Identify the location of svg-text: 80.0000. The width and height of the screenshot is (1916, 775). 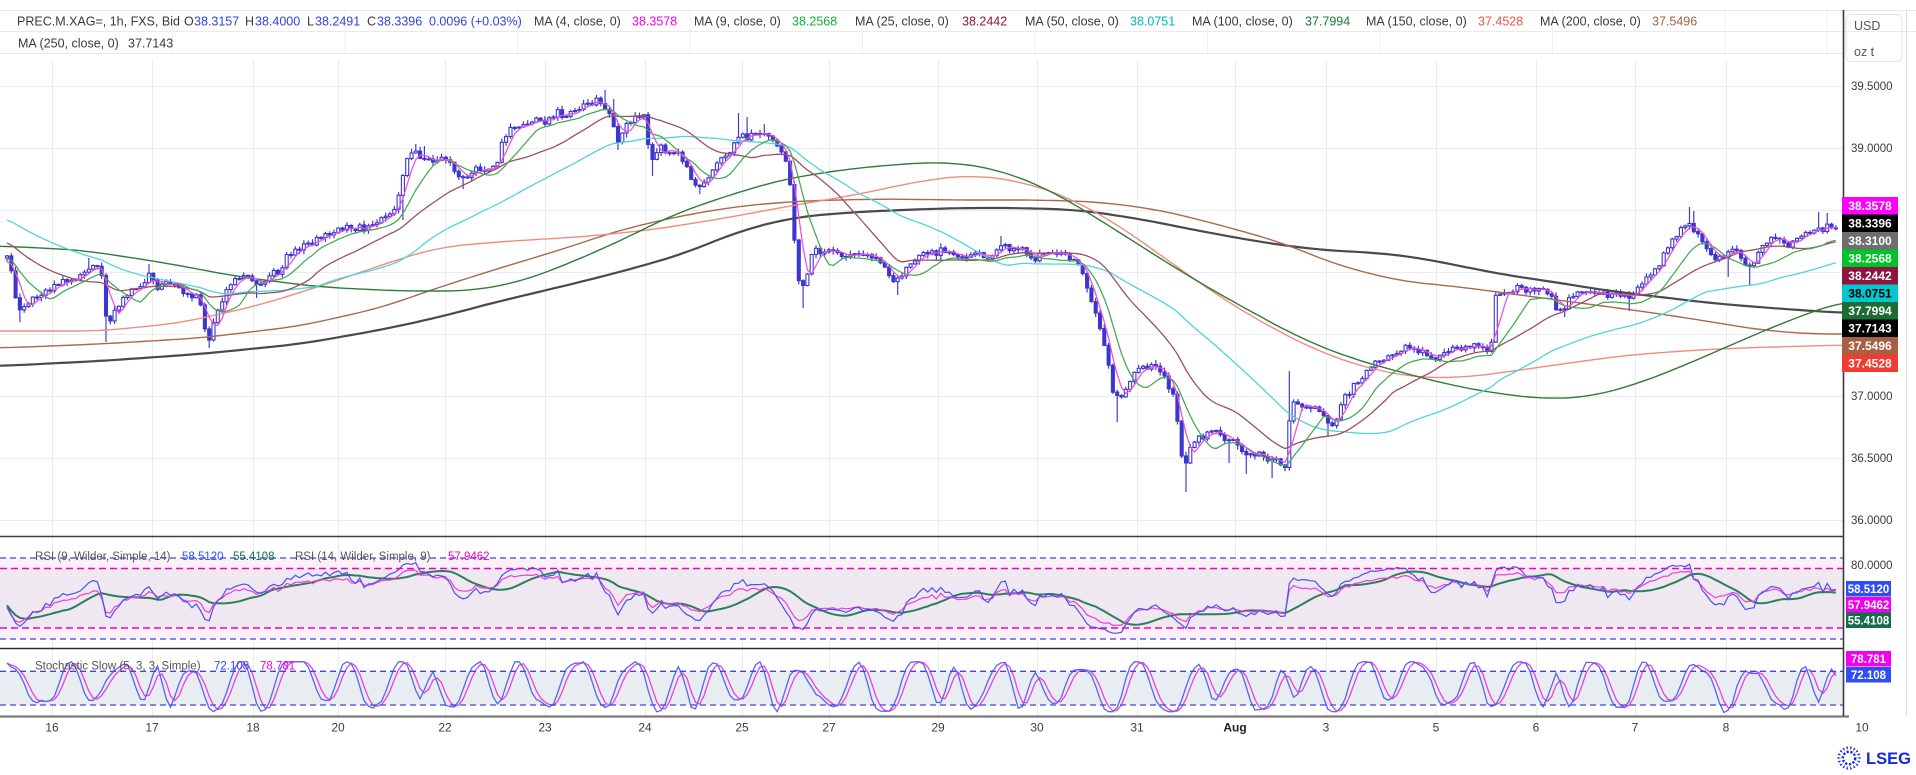
(1872, 566).